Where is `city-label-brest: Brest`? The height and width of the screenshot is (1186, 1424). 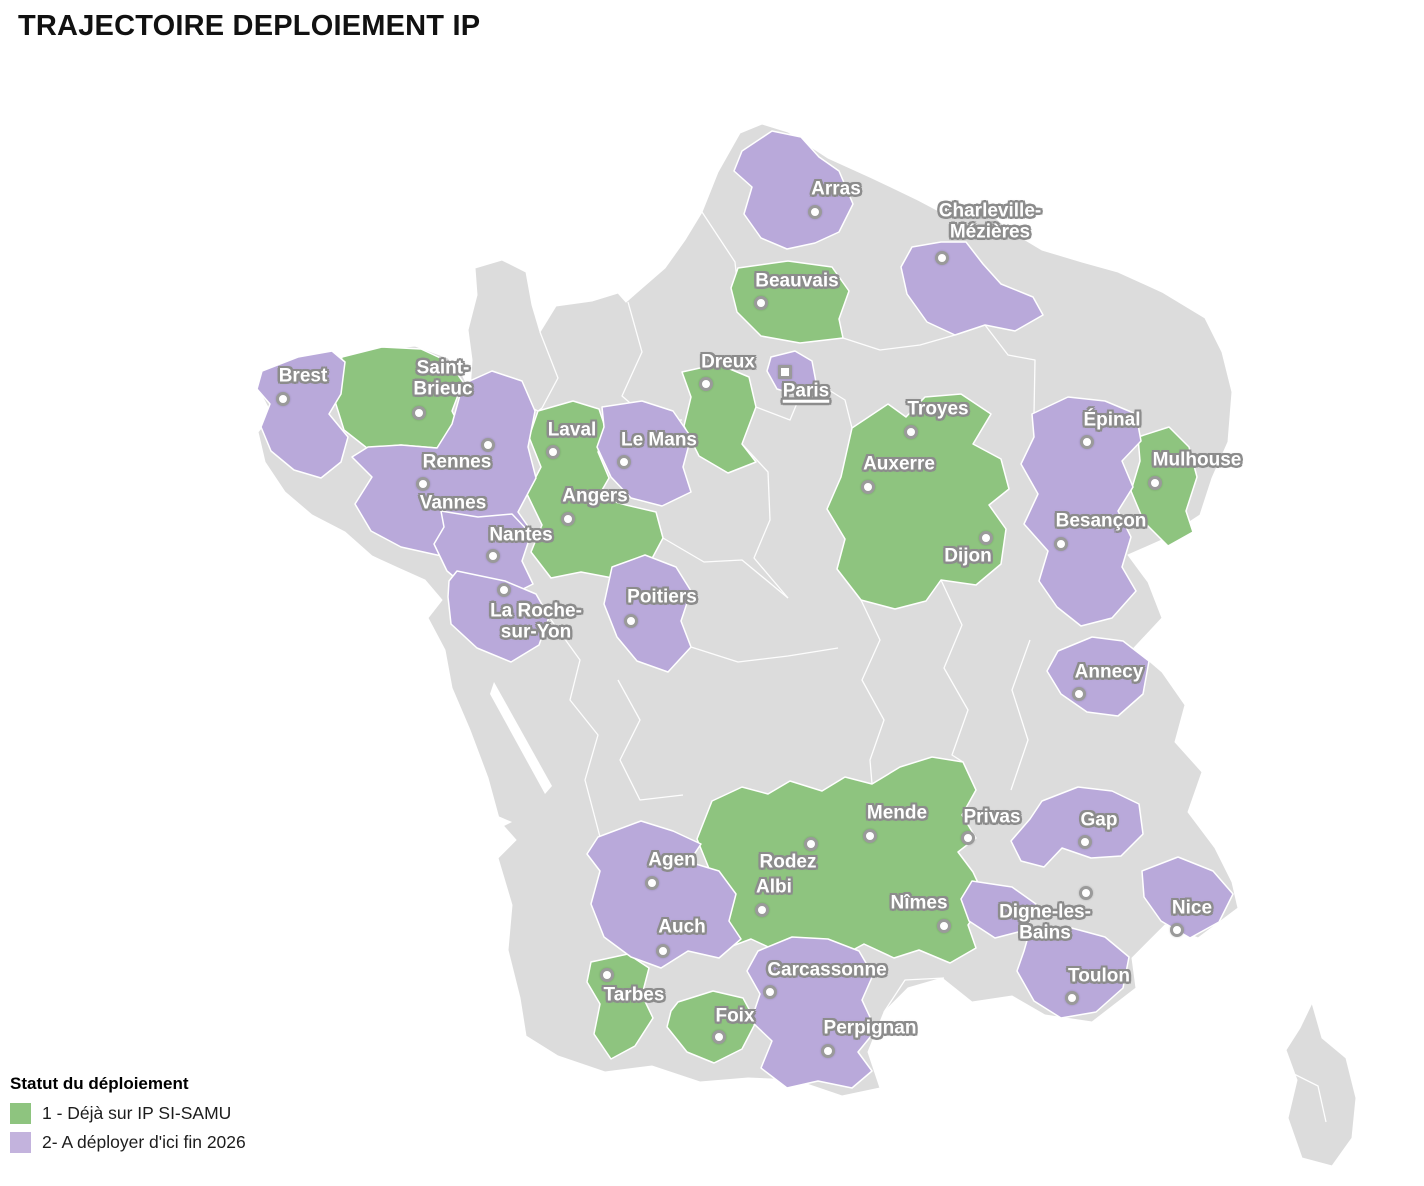
city-label-brest: Brest is located at coordinates (303, 376).